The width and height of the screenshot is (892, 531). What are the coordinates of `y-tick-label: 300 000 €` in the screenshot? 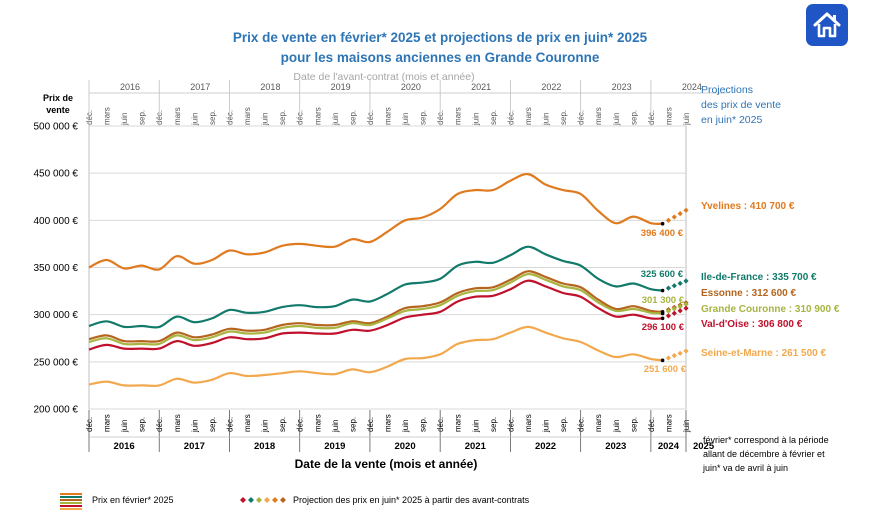 It's located at (56, 315).